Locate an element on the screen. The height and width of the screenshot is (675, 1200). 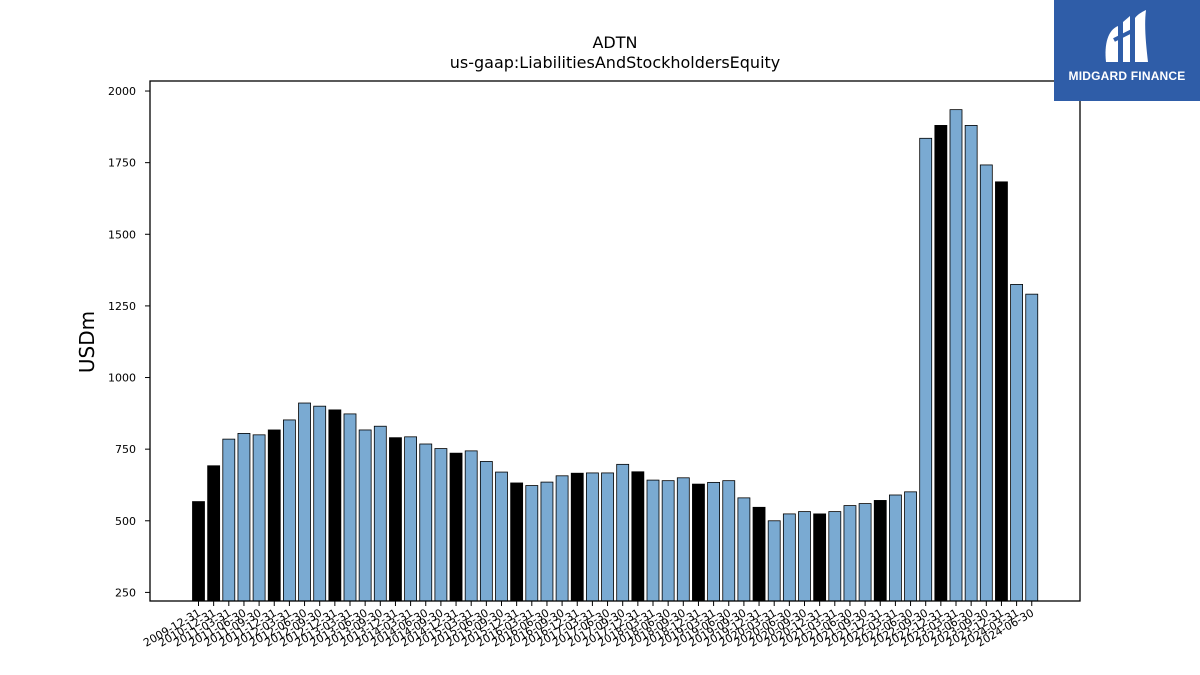
y-tick-label: 1250 is located at coordinates (122, 306).